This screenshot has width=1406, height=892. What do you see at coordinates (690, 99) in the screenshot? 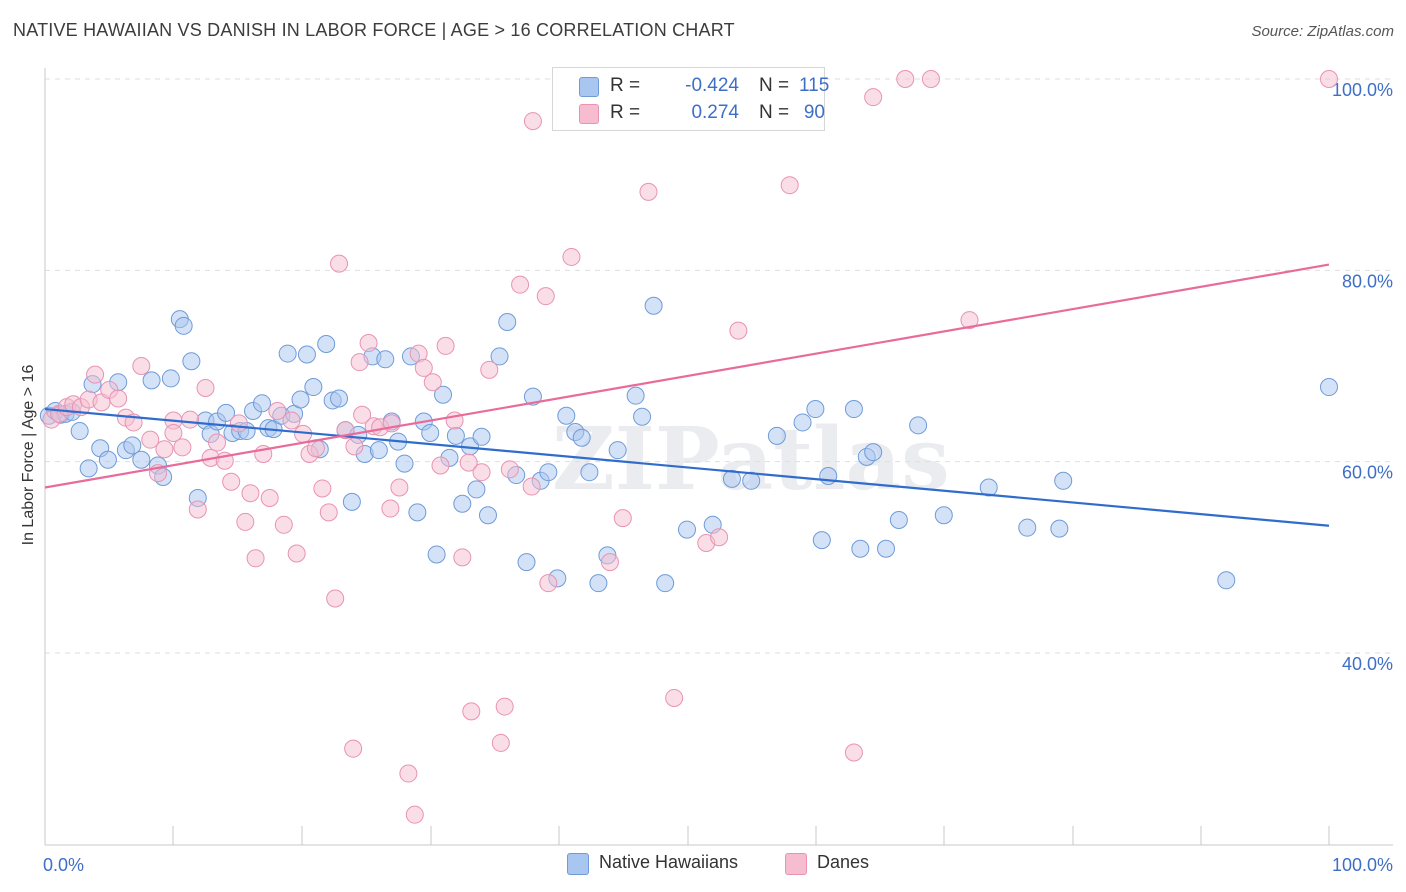
I see `correlation-legend: R = -0.424 N = 115 R = 0.274 N = 90` at bounding box center [690, 99].